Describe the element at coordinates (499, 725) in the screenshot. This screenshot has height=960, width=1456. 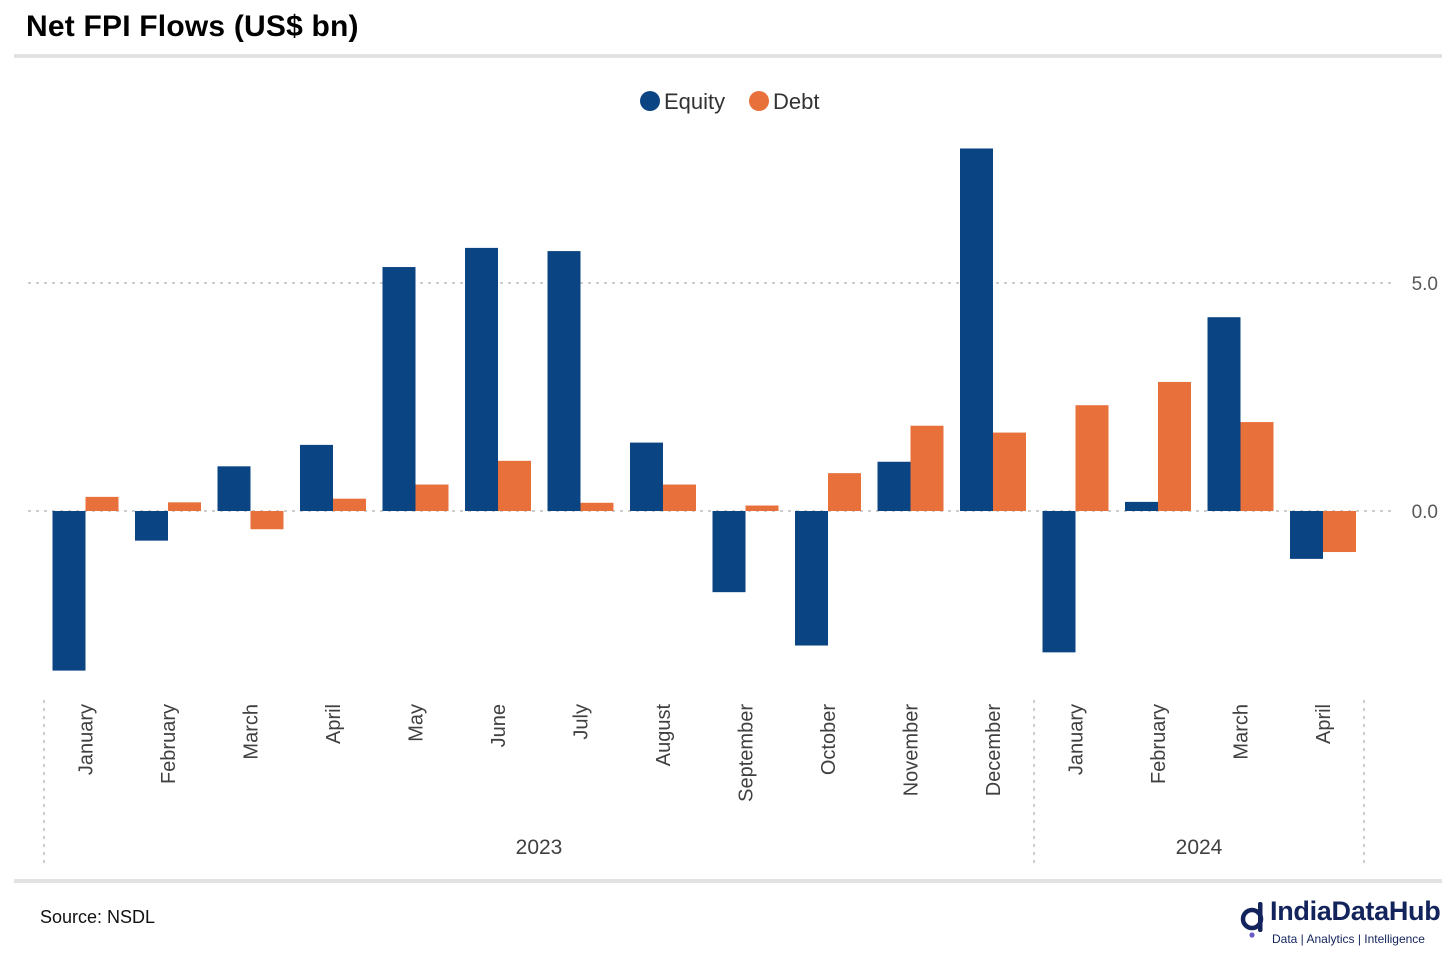
I see `x-tick-label: June` at that location.